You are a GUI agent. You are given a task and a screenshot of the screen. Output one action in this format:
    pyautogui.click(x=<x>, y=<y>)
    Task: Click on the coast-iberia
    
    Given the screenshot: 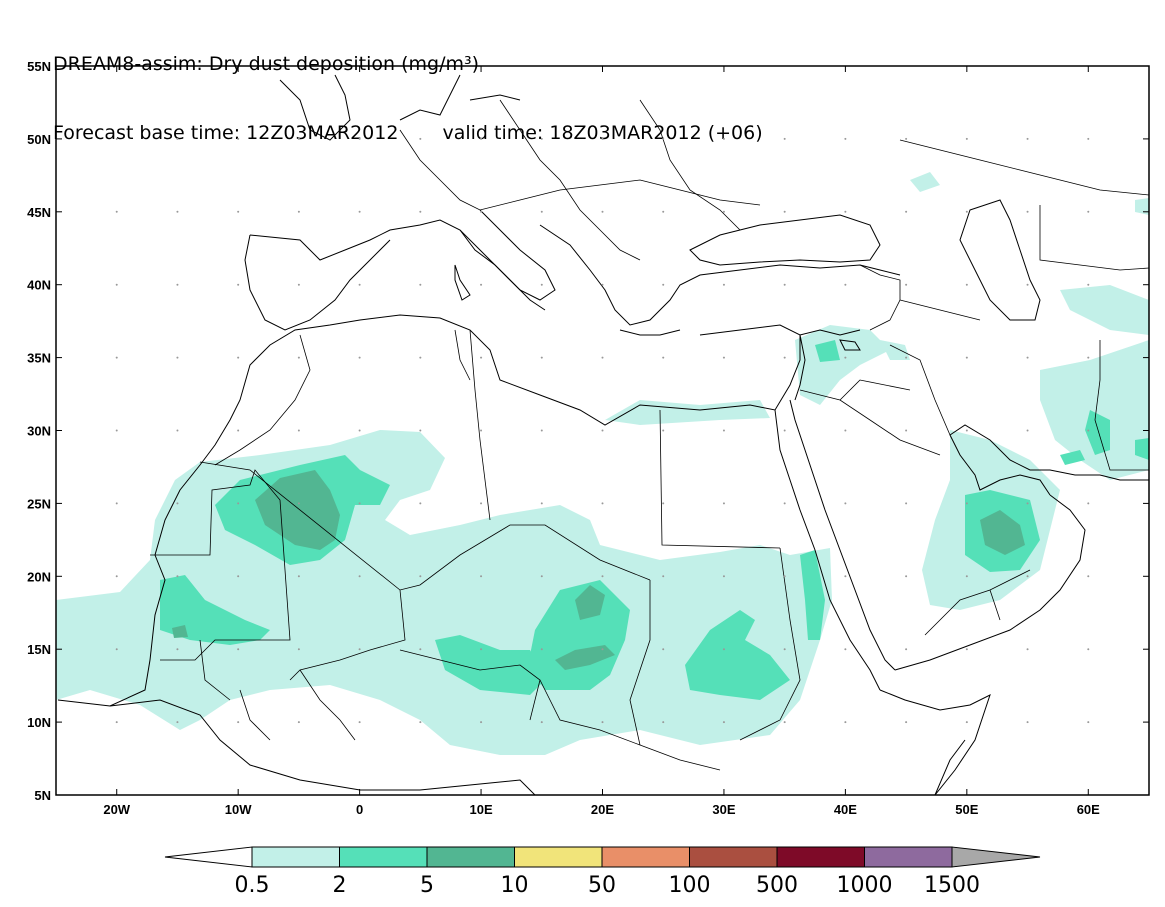 What is the action you would take?
    pyautogui.click(x=317, y=282)
    